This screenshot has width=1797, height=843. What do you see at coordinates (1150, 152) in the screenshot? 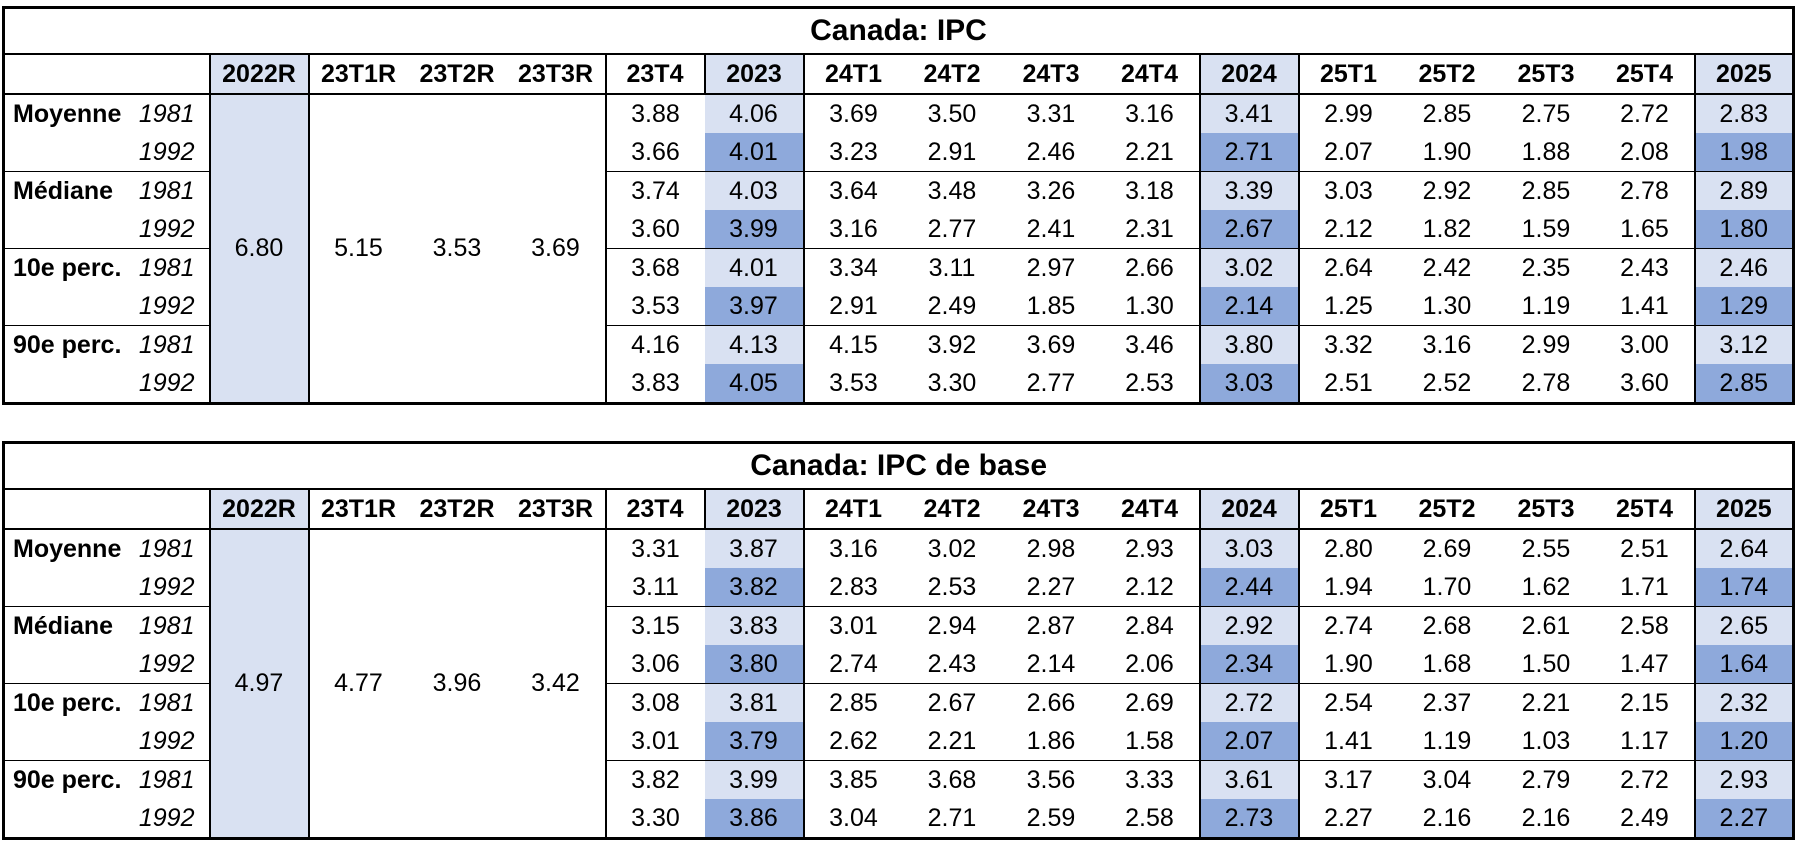
I see `value-cell: 2.21` at bounding box center [1150, 152].